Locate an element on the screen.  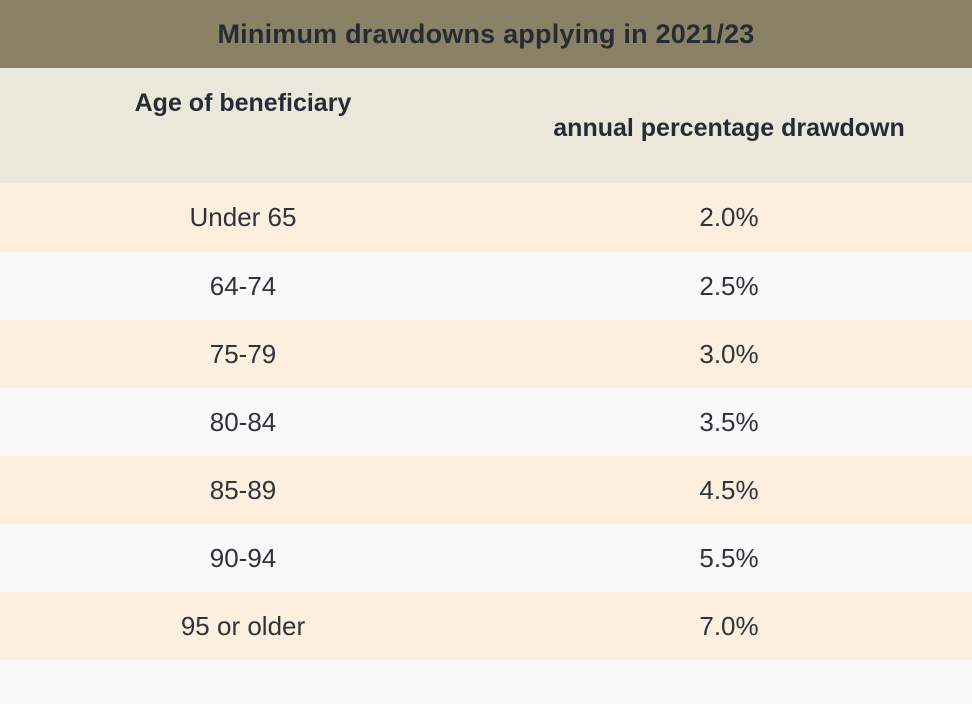
table-row: 95 or older 7.0% is located at coordinates (486, 626).